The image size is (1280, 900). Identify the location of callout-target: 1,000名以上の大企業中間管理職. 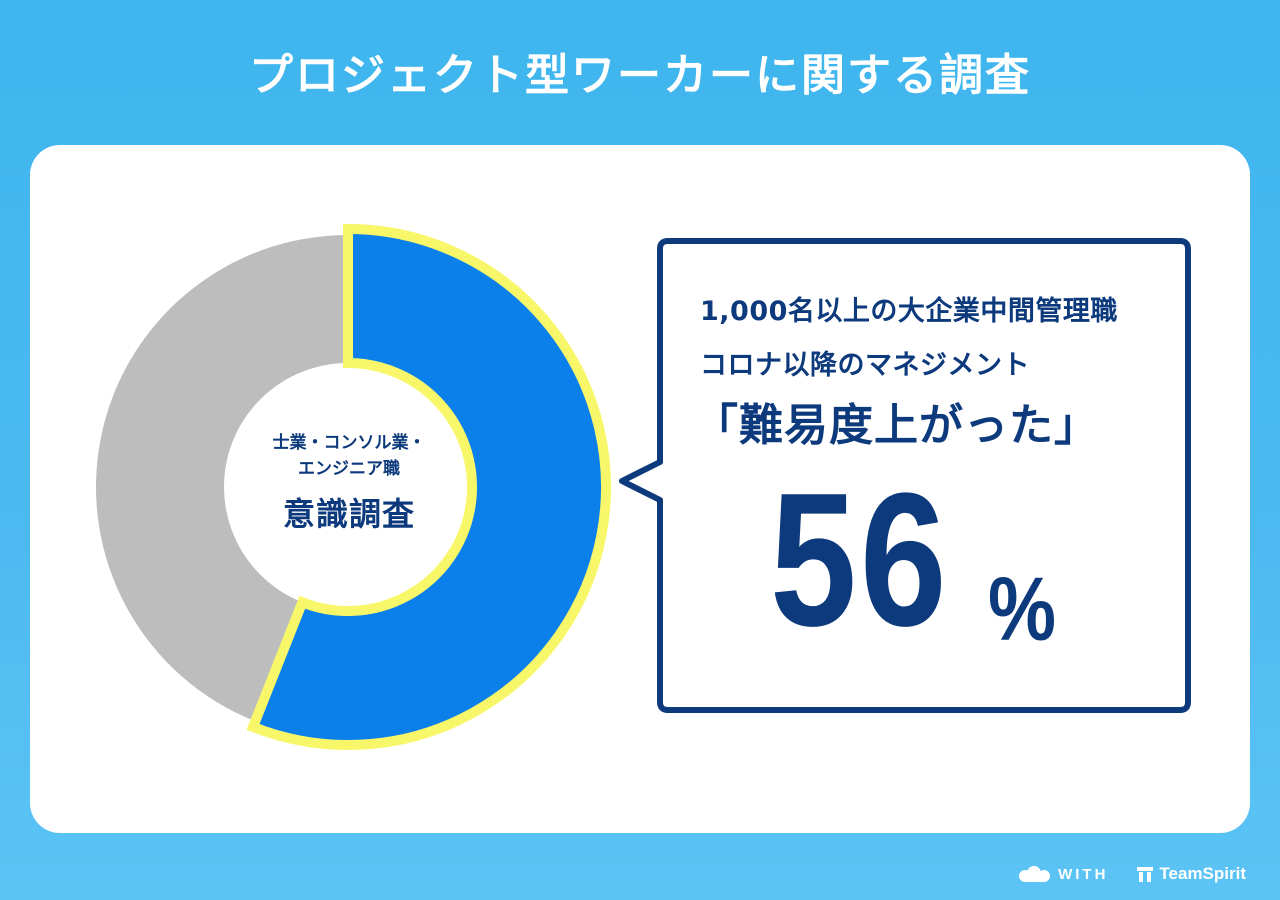
(909, 311).